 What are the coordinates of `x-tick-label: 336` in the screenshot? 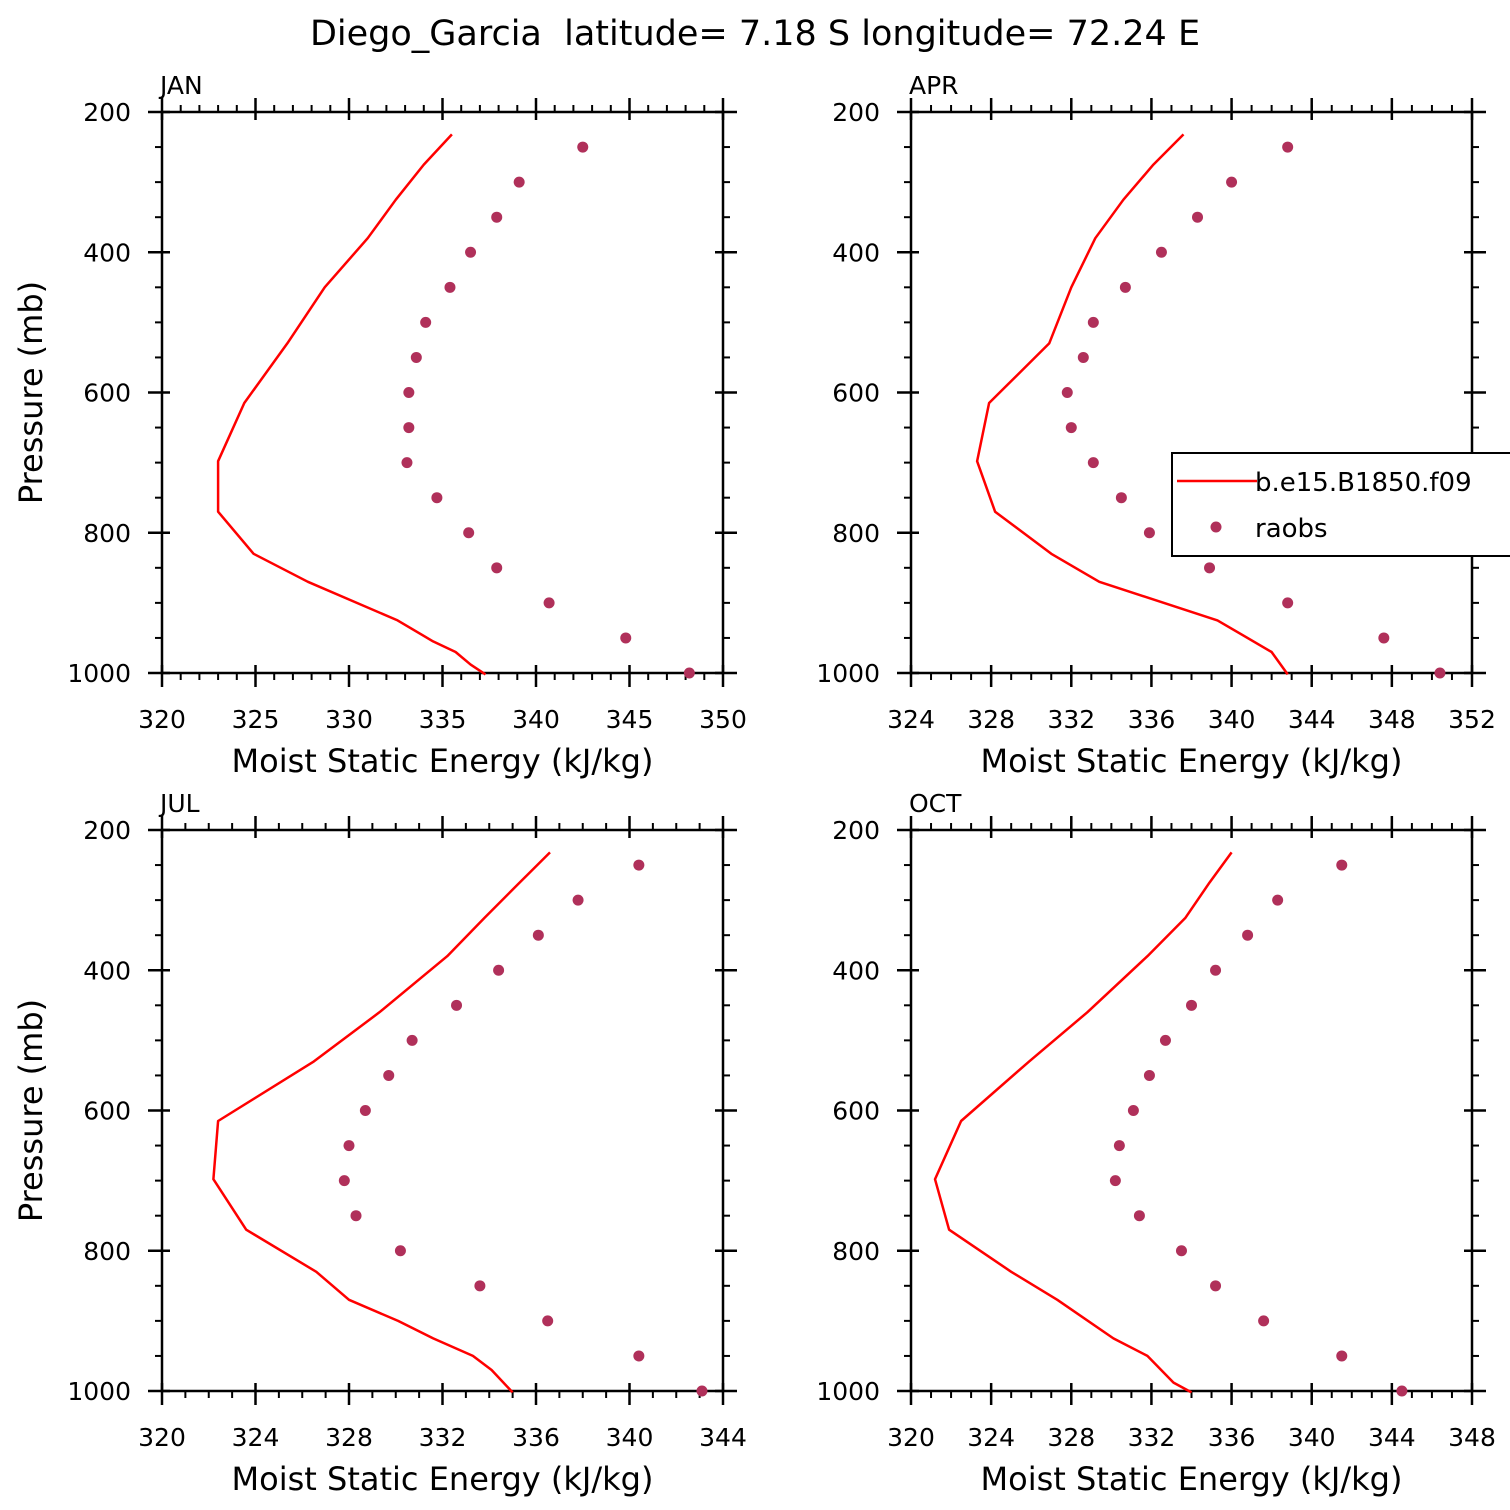 It's located at (536, 1437).